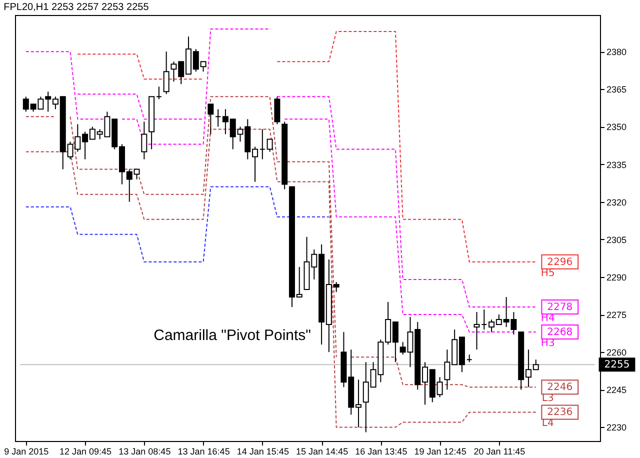  Describe the element at coordinates (616, 165) in the screenshot. I see `y-tick-label: 2335` at that location.